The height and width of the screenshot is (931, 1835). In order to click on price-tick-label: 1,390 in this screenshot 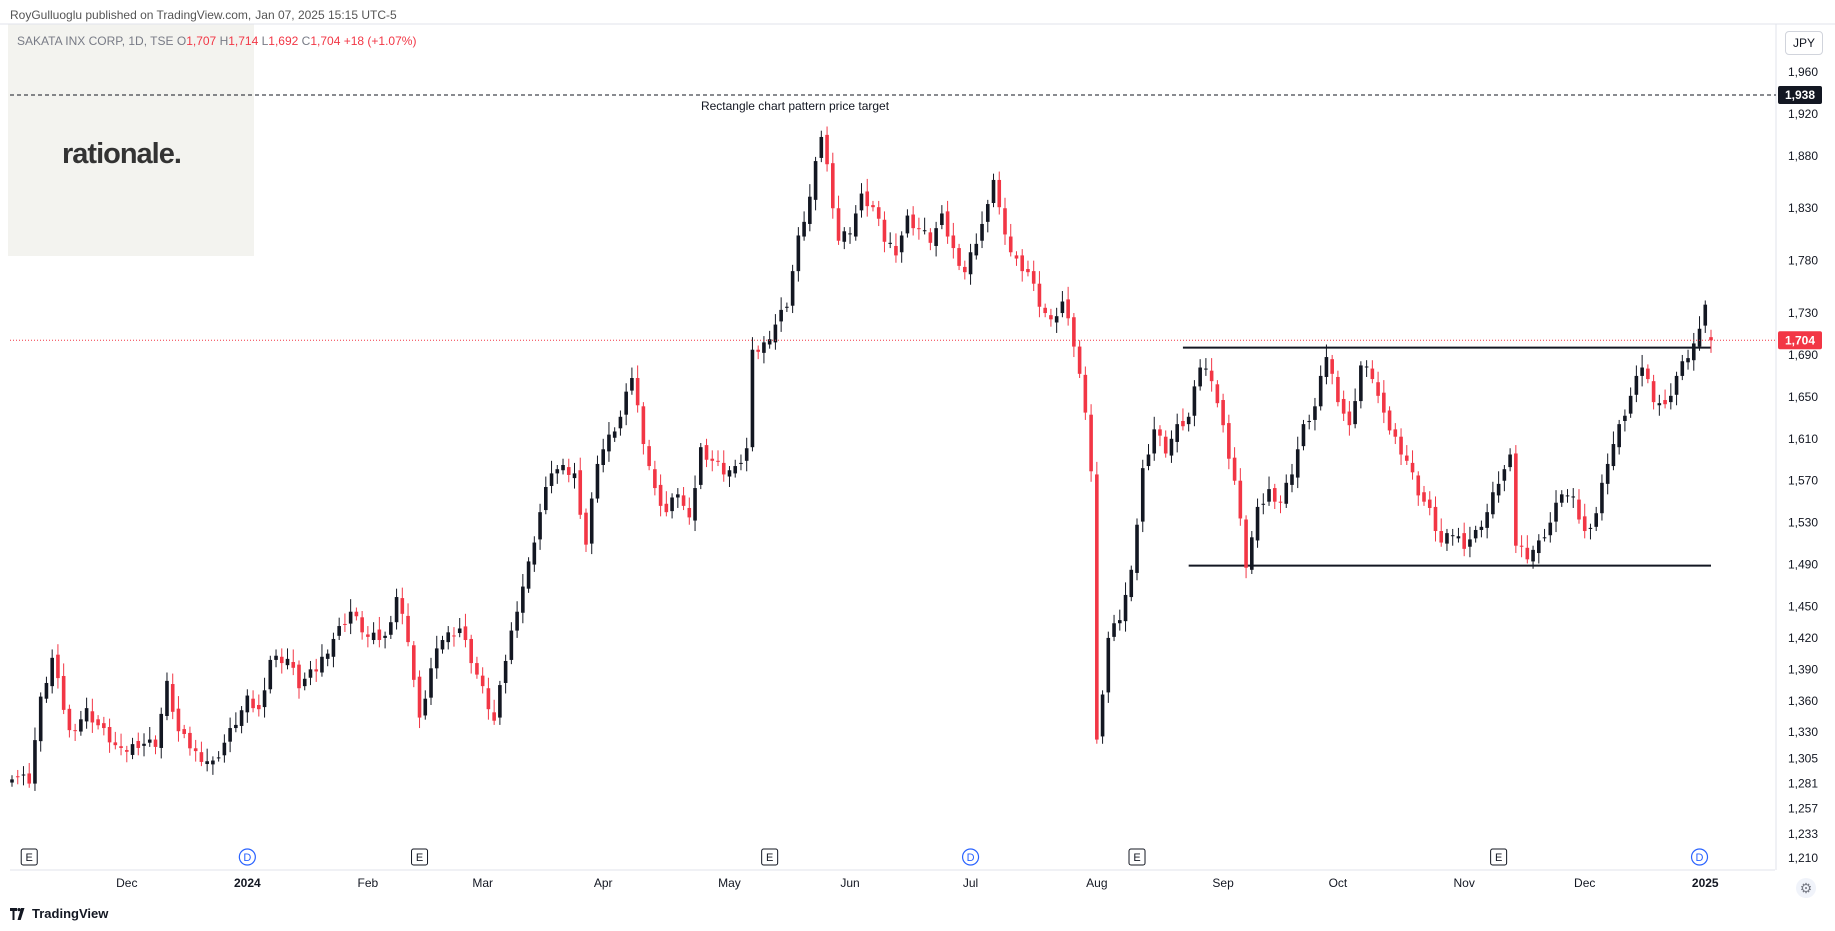, I will do `click(1803, 669)`.